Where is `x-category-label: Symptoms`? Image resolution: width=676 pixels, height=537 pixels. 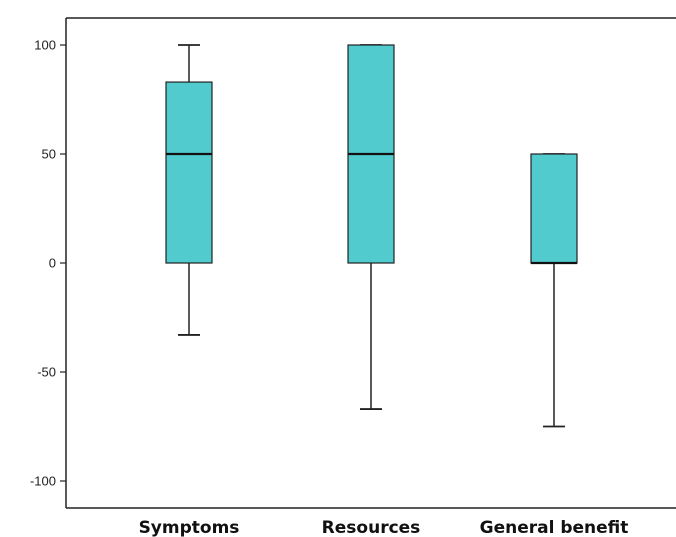
x-category-label: Symptoms is located at coordinates (189, 527).